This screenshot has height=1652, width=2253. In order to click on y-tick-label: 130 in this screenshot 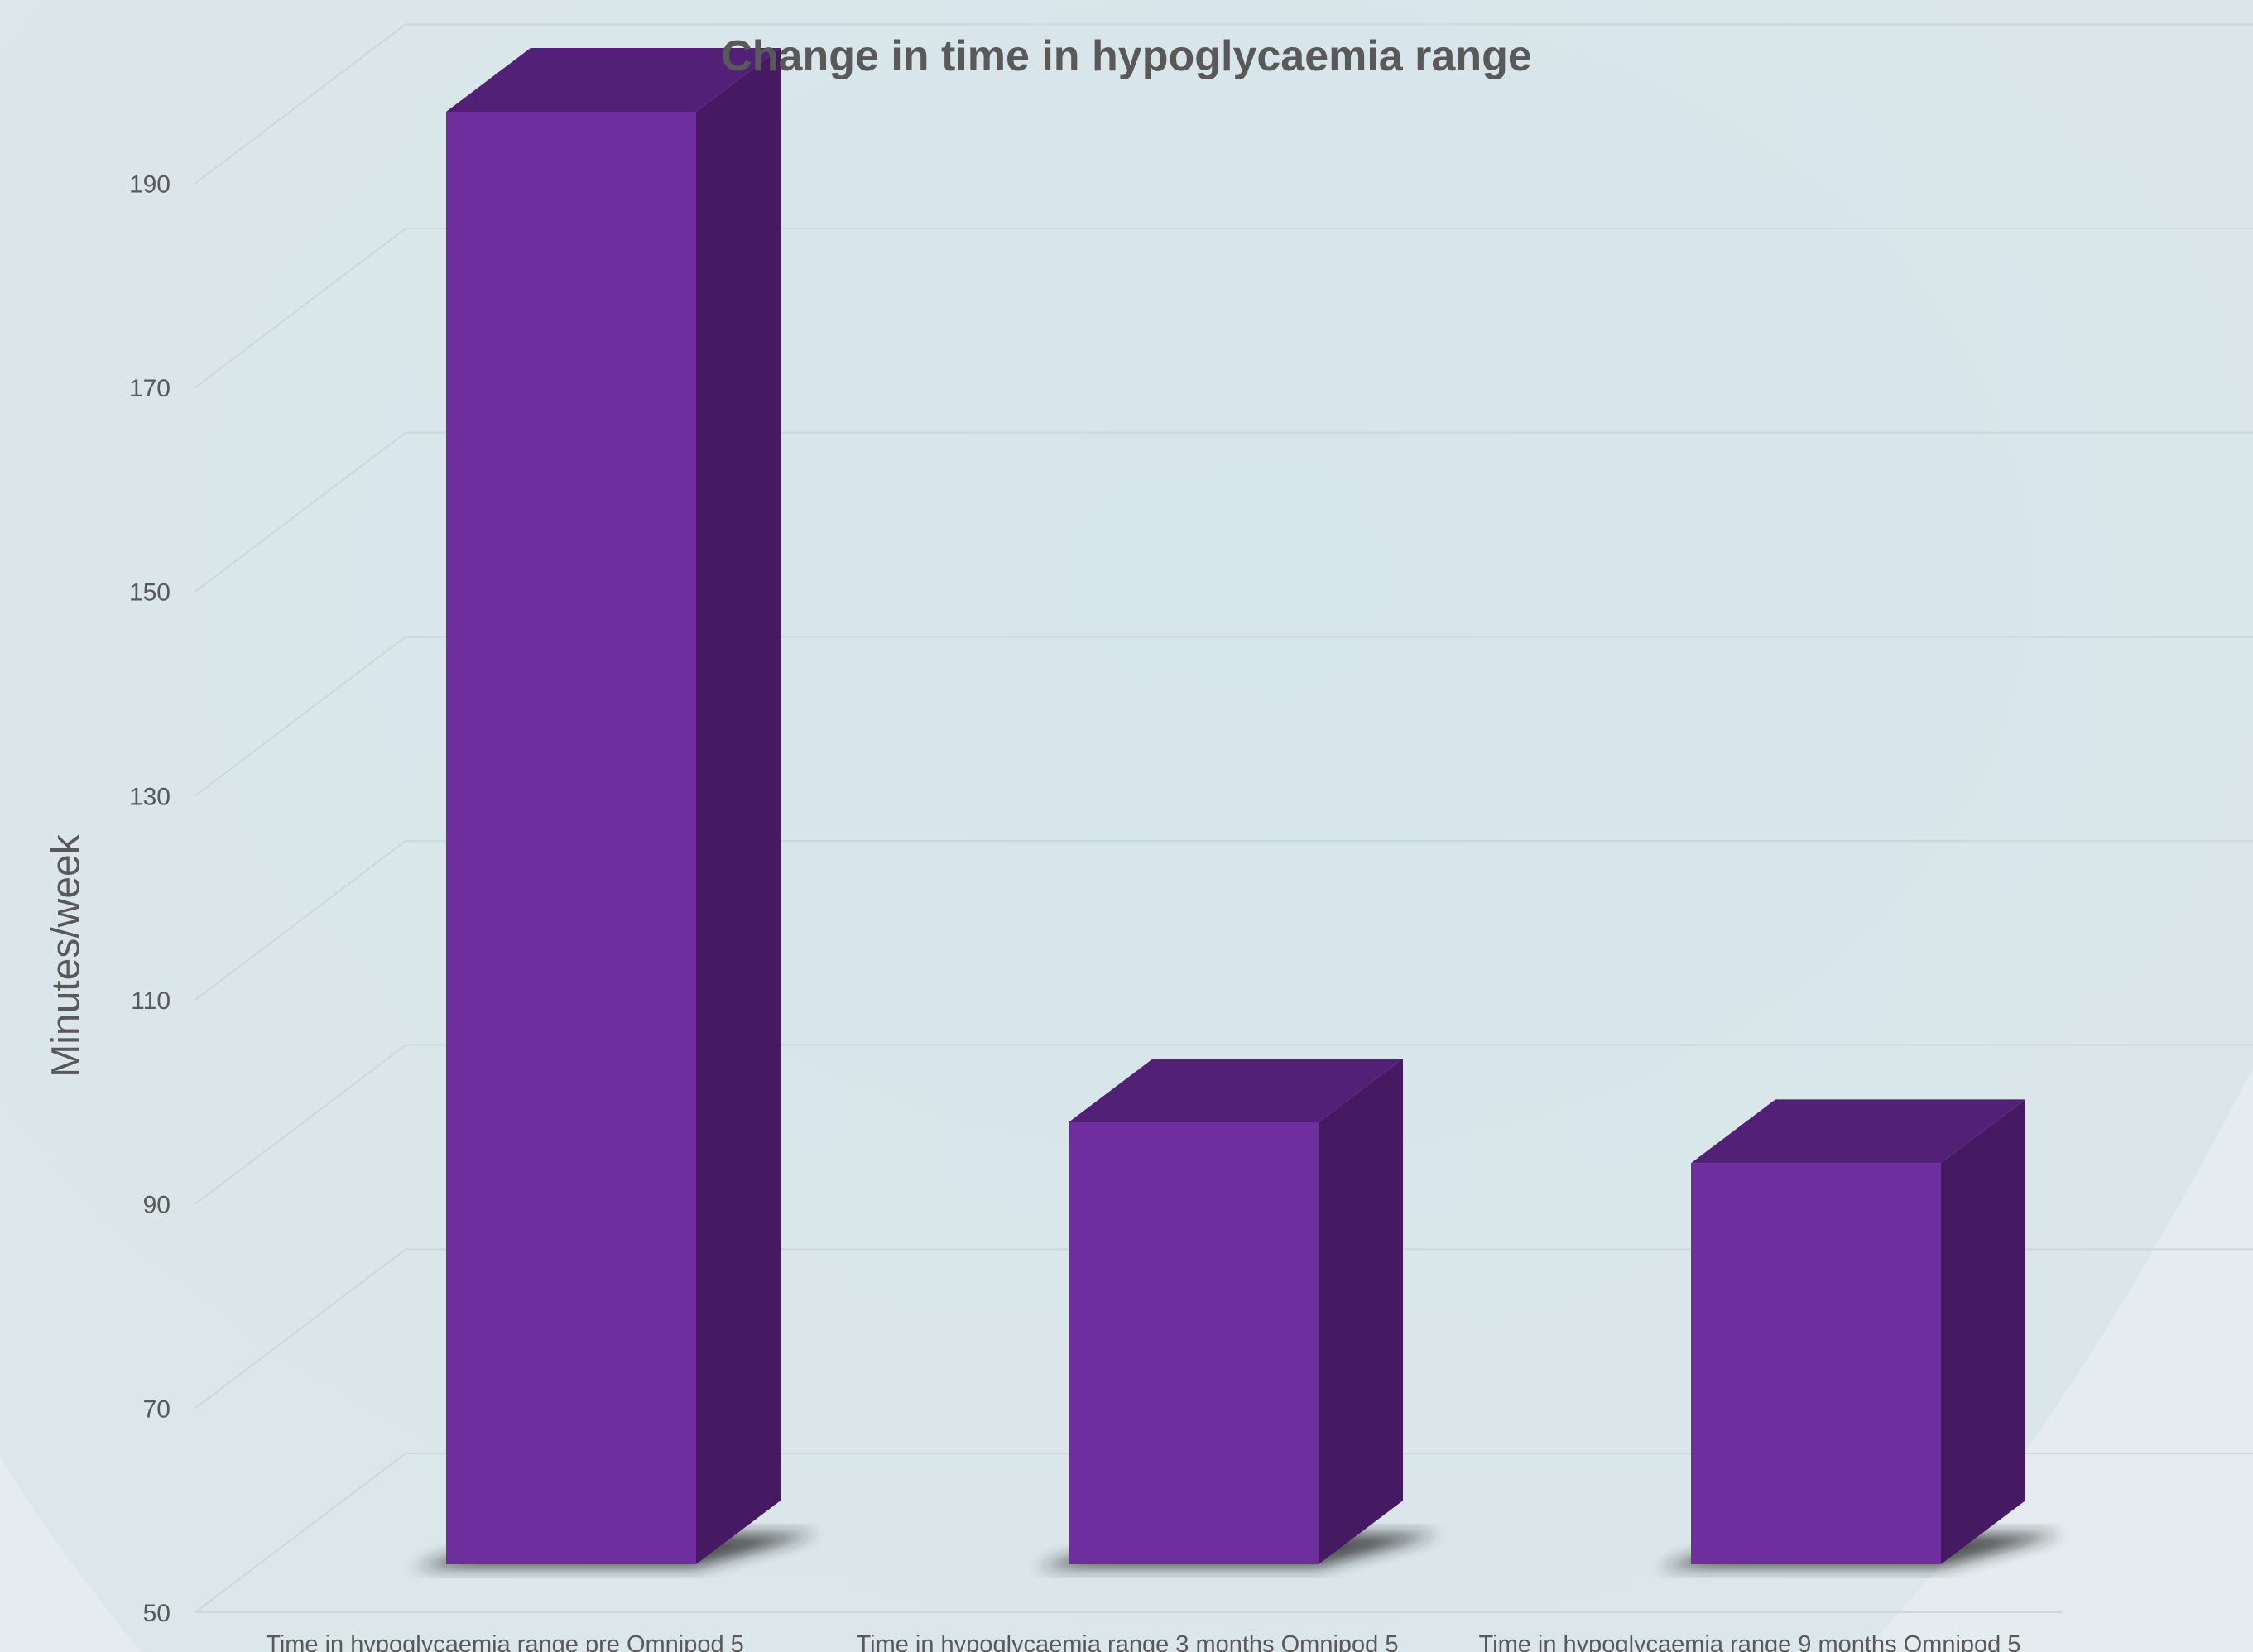, I will do `click(150, 796)`.